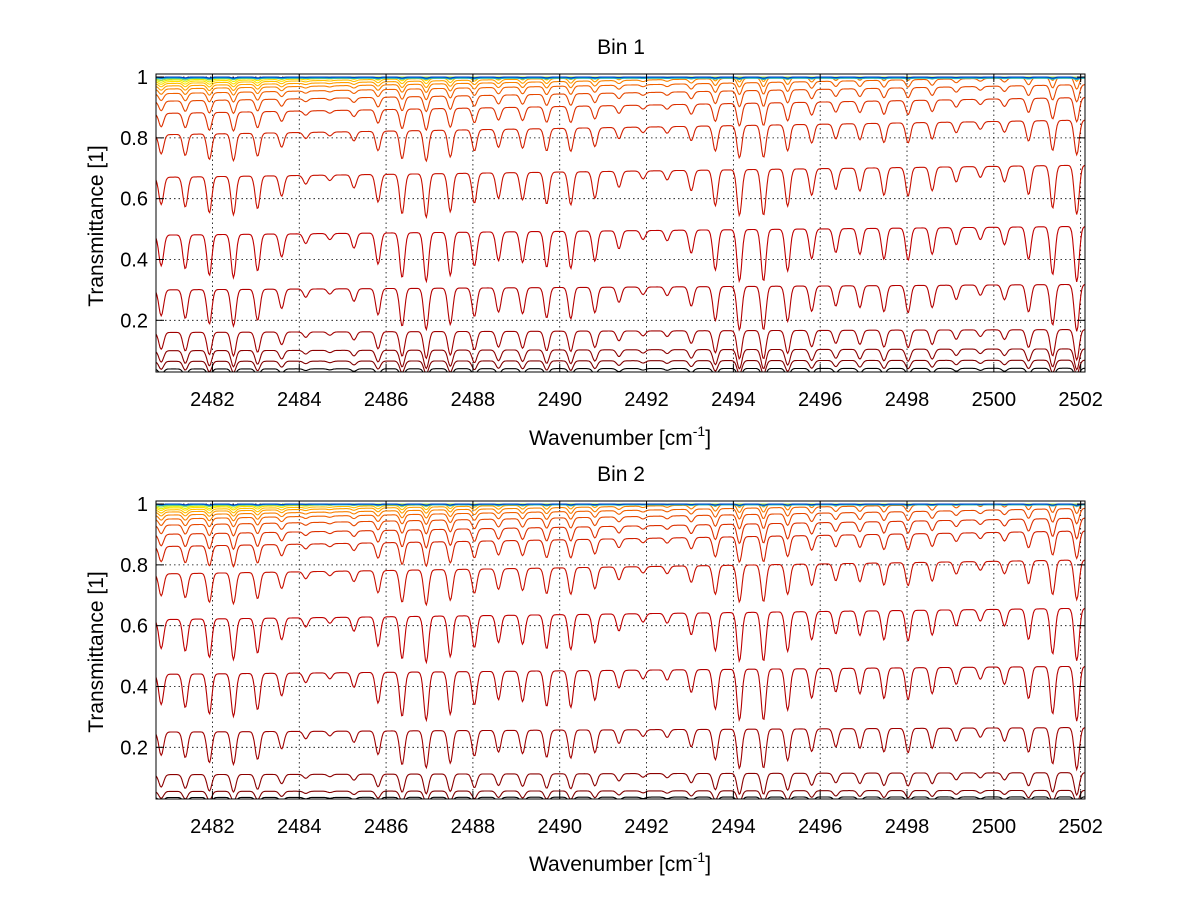 The height and width of the screenshot is (901, 1200). I want to click on subplot-title: Bin 2, so click(621, 474).